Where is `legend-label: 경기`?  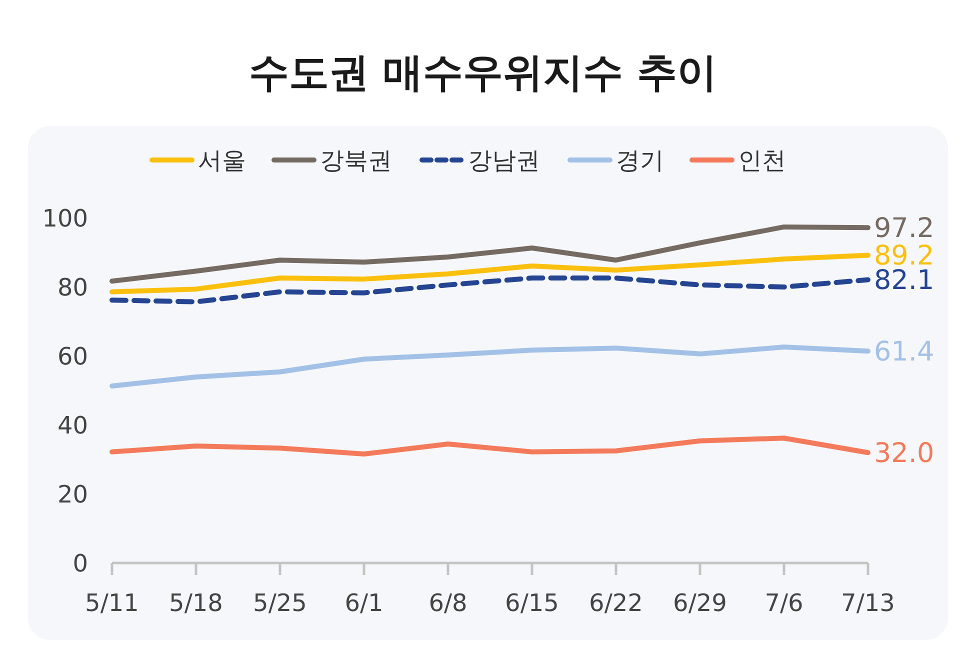 legend-label: 경기 is located at coordinates (640, 160).